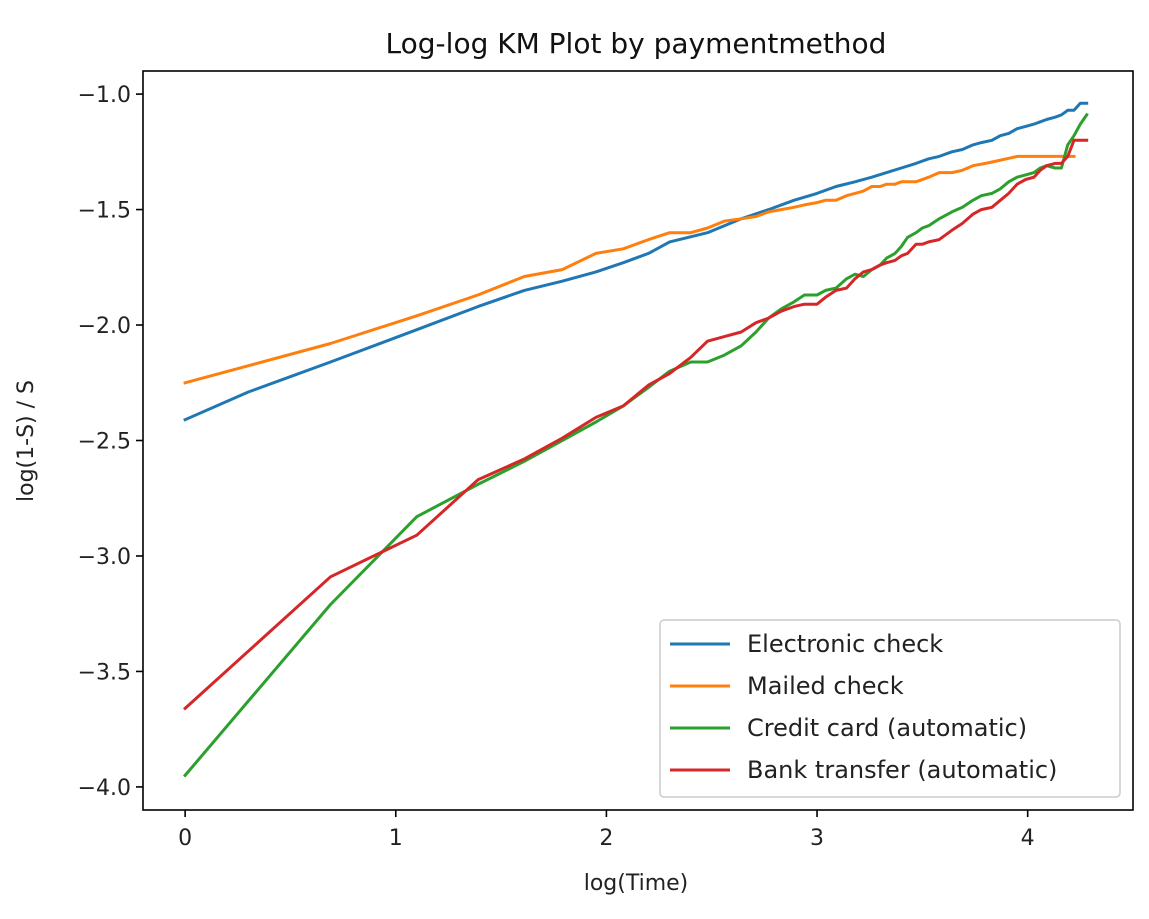 This screenshot has height=919, width=1149. Describe the element at coordinates (104, 442) in the screenshot. I see `y-tick-label: −2.5` at that location.